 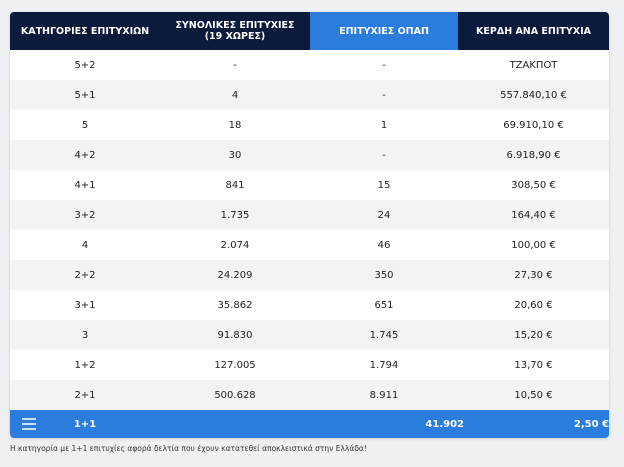 I want to click on header-text: ΚΕΡΔΗ ΑΝΑ ΕΠΙΤΥΧΙΑ, so click(x=533, y=31).